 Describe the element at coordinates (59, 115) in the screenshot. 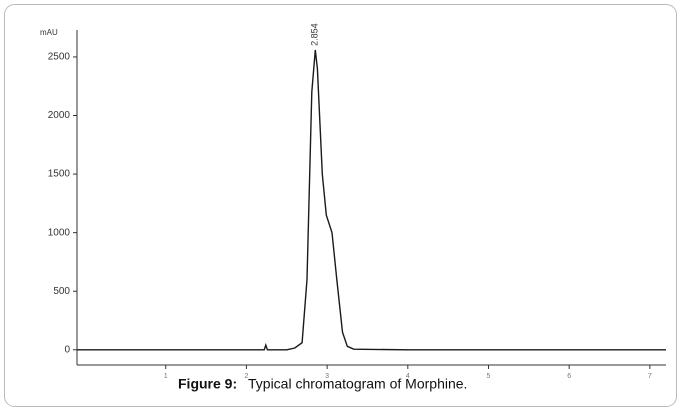

I see `y-tick-label: 2000` at that location.